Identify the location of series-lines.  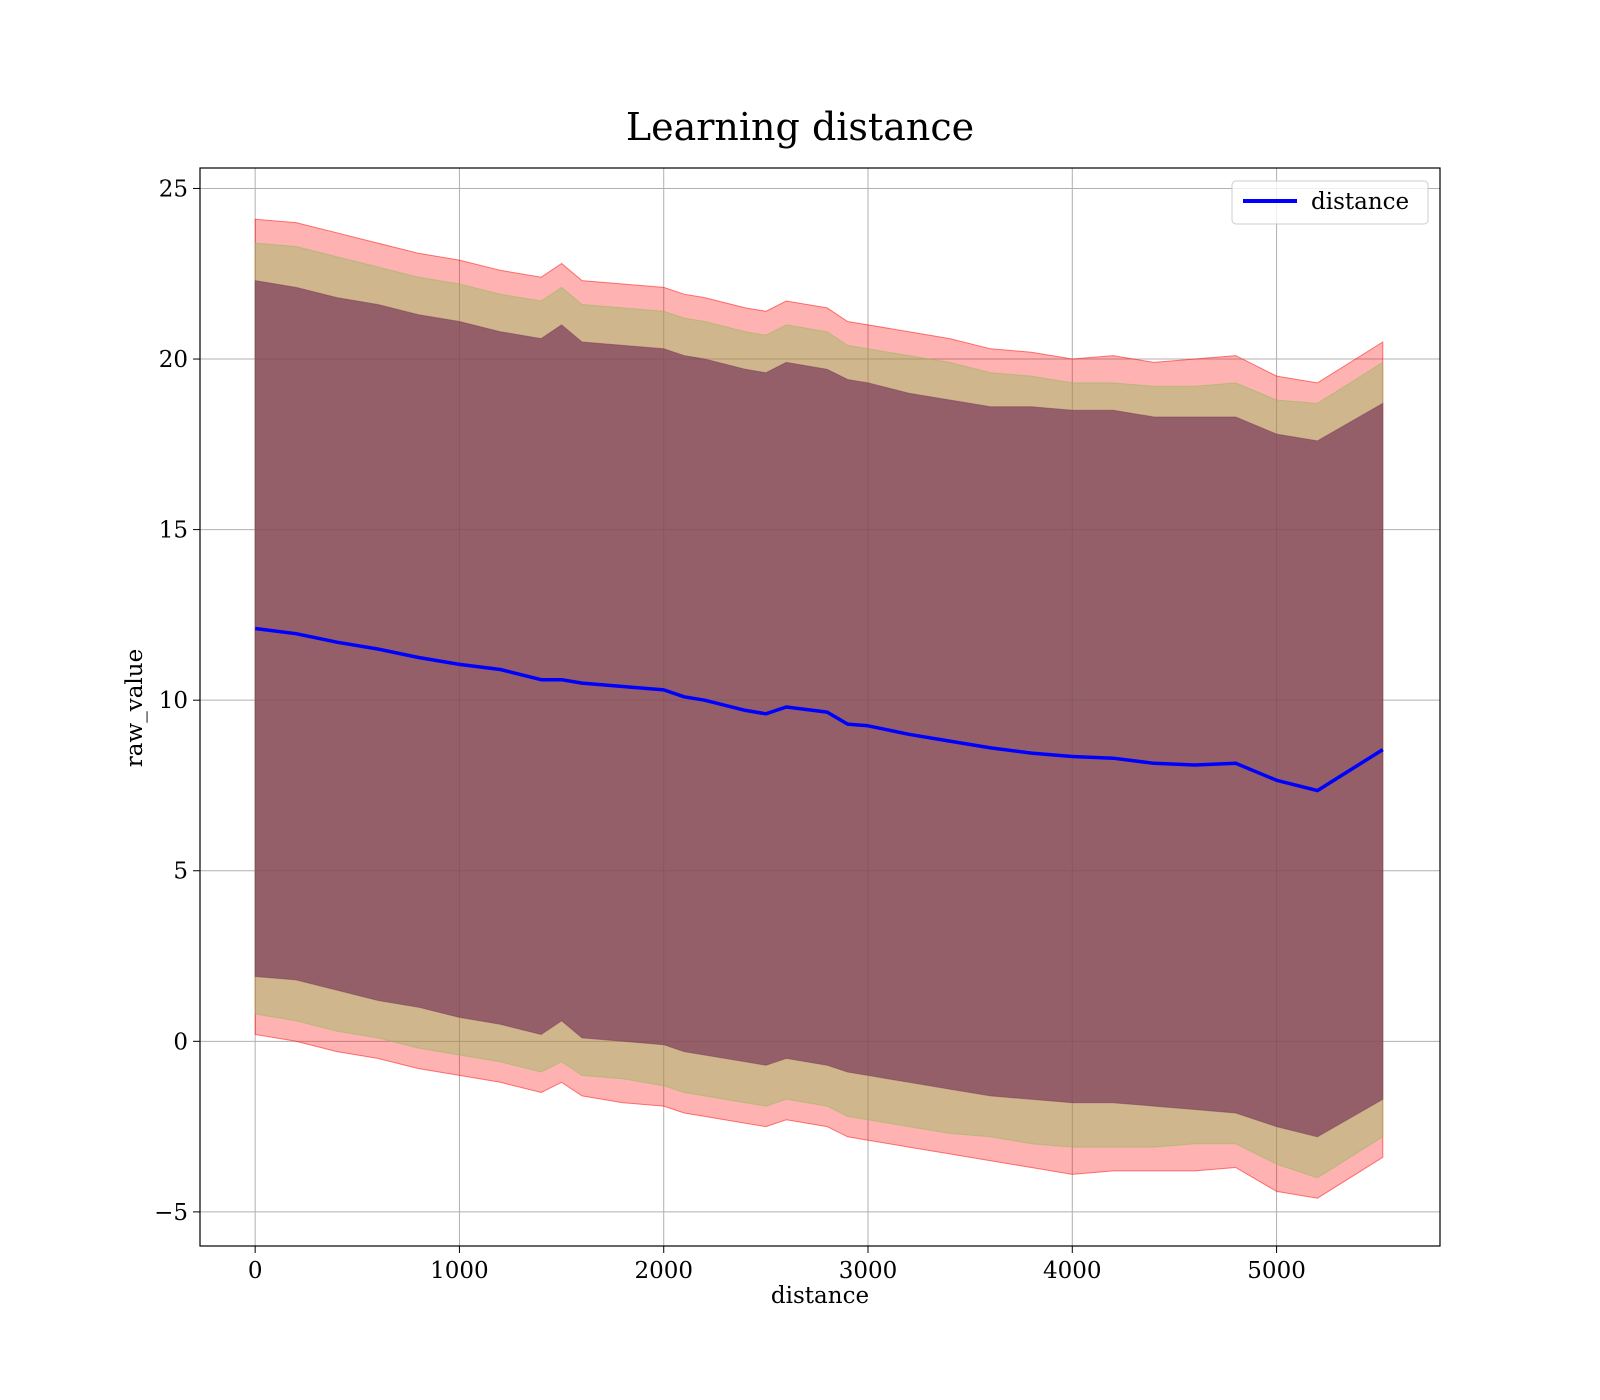
(819, 709).